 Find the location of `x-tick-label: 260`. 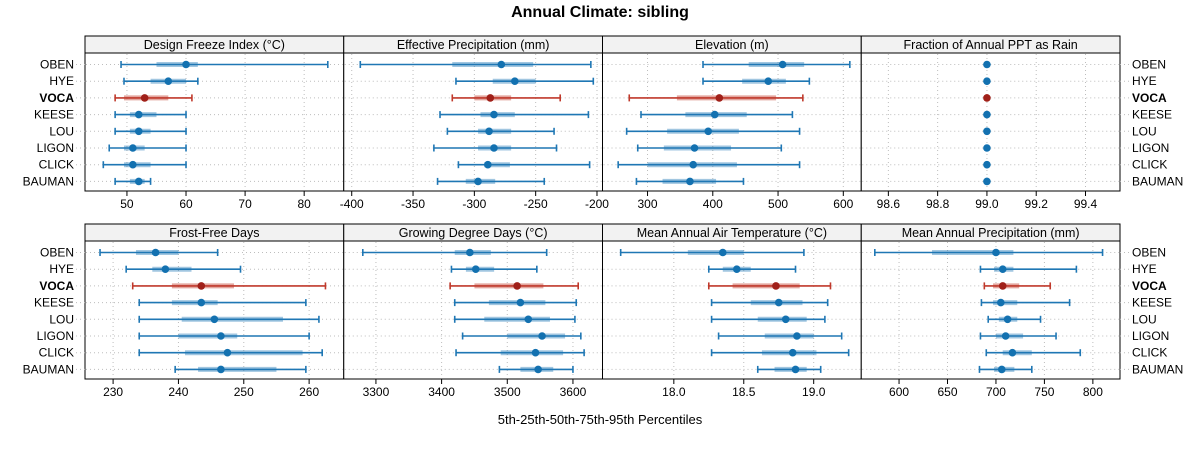

x-tick-label: 260 is located at coordinates (309, 392).